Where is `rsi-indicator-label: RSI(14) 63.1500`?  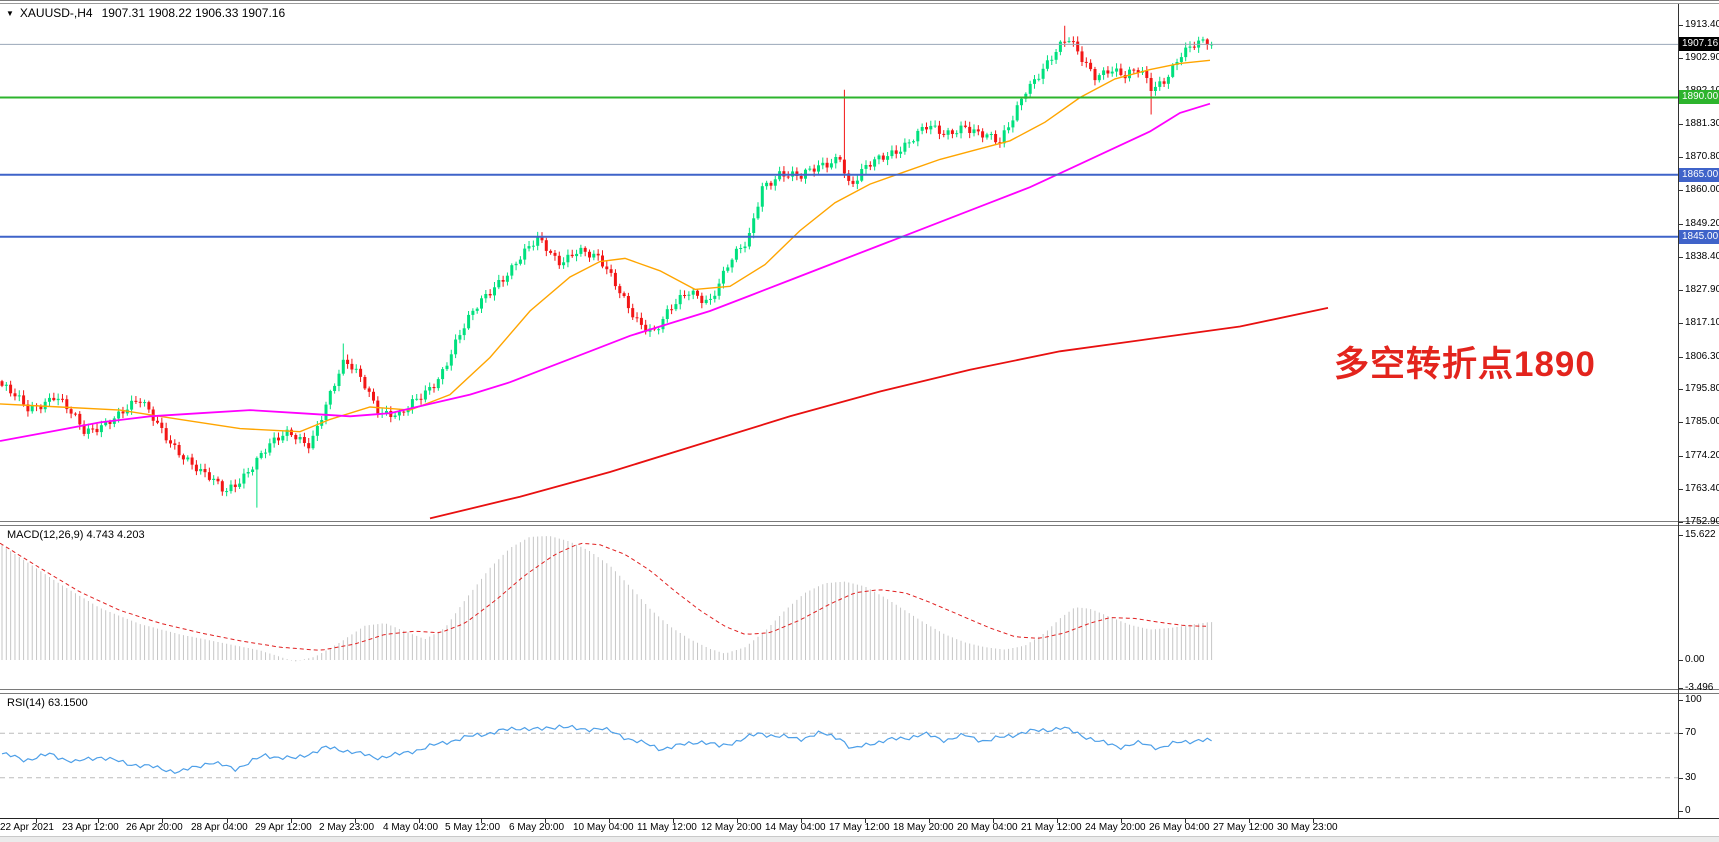 rsi-indicator-label: RSI(14) 63.1500 is located at coordinates (47, 703).